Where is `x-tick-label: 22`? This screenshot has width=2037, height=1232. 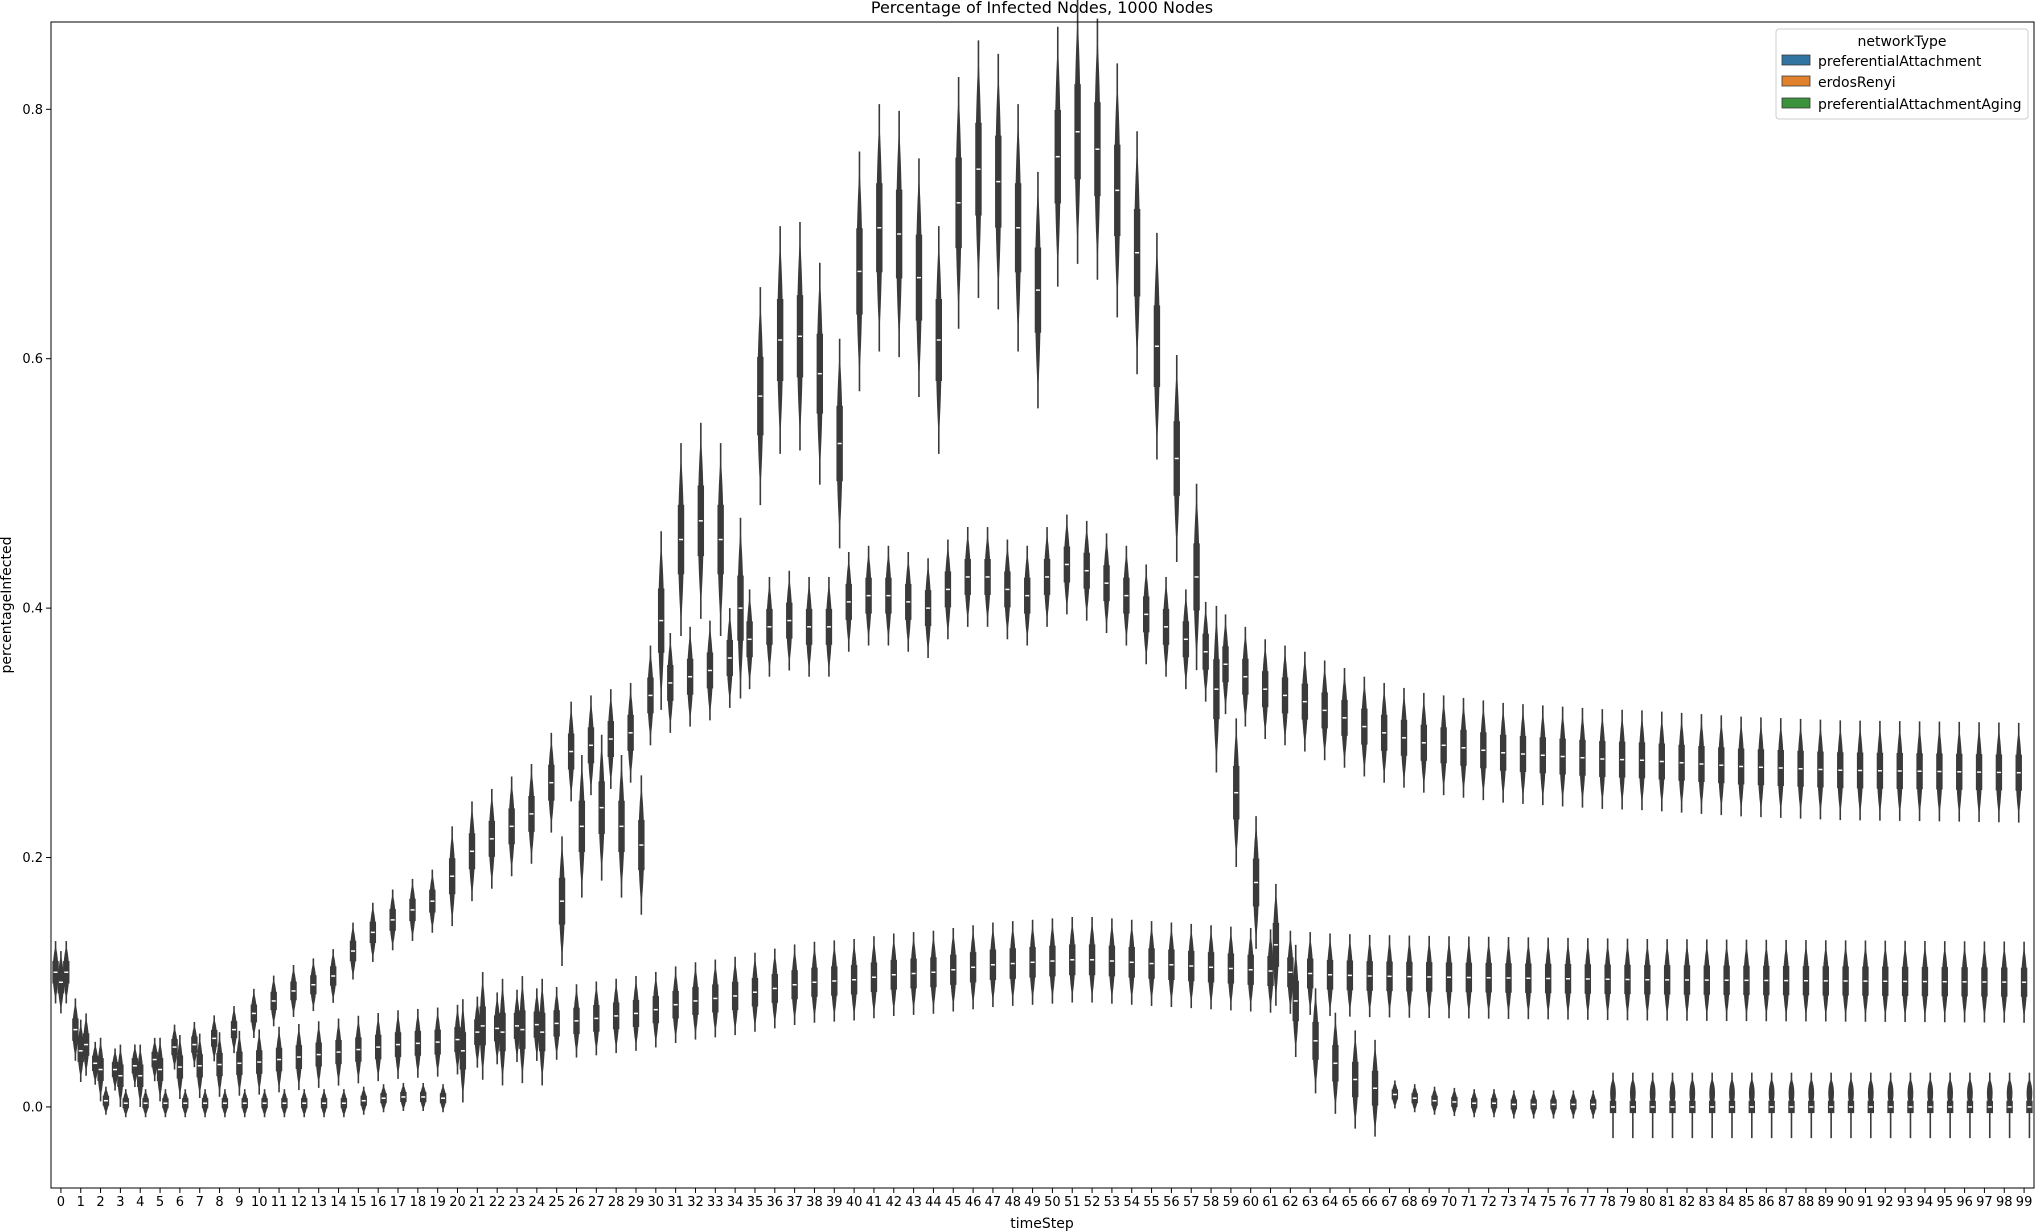 x-tick-label: 22 is located at coordinates (497, 1202).